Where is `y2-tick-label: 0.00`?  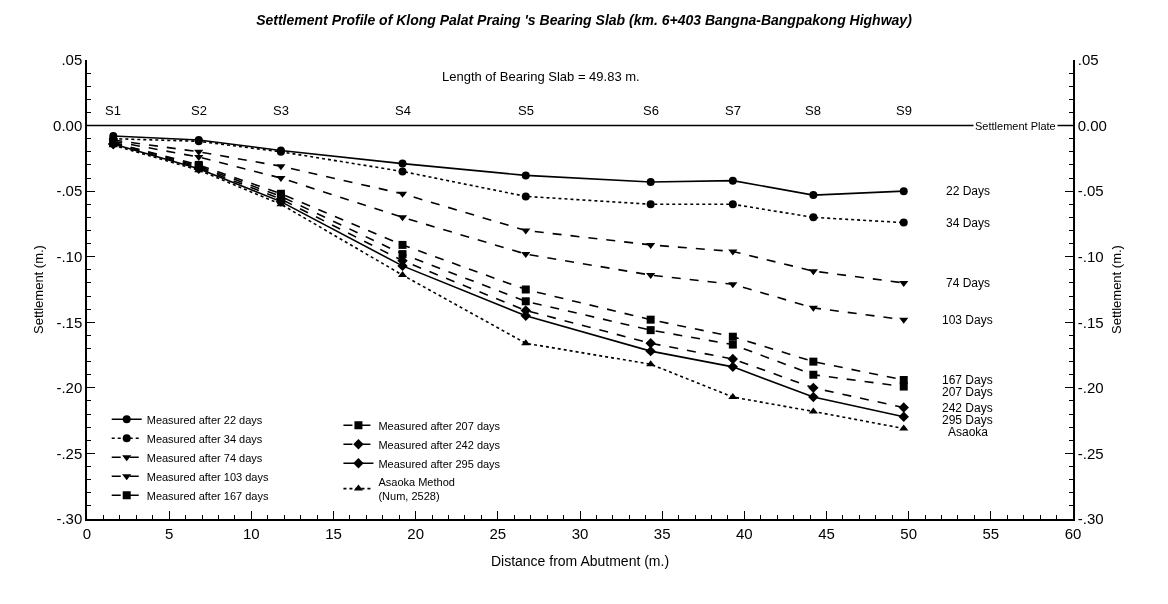
y2-tick-label: 0.00 is located at coordinates (1092, 125).